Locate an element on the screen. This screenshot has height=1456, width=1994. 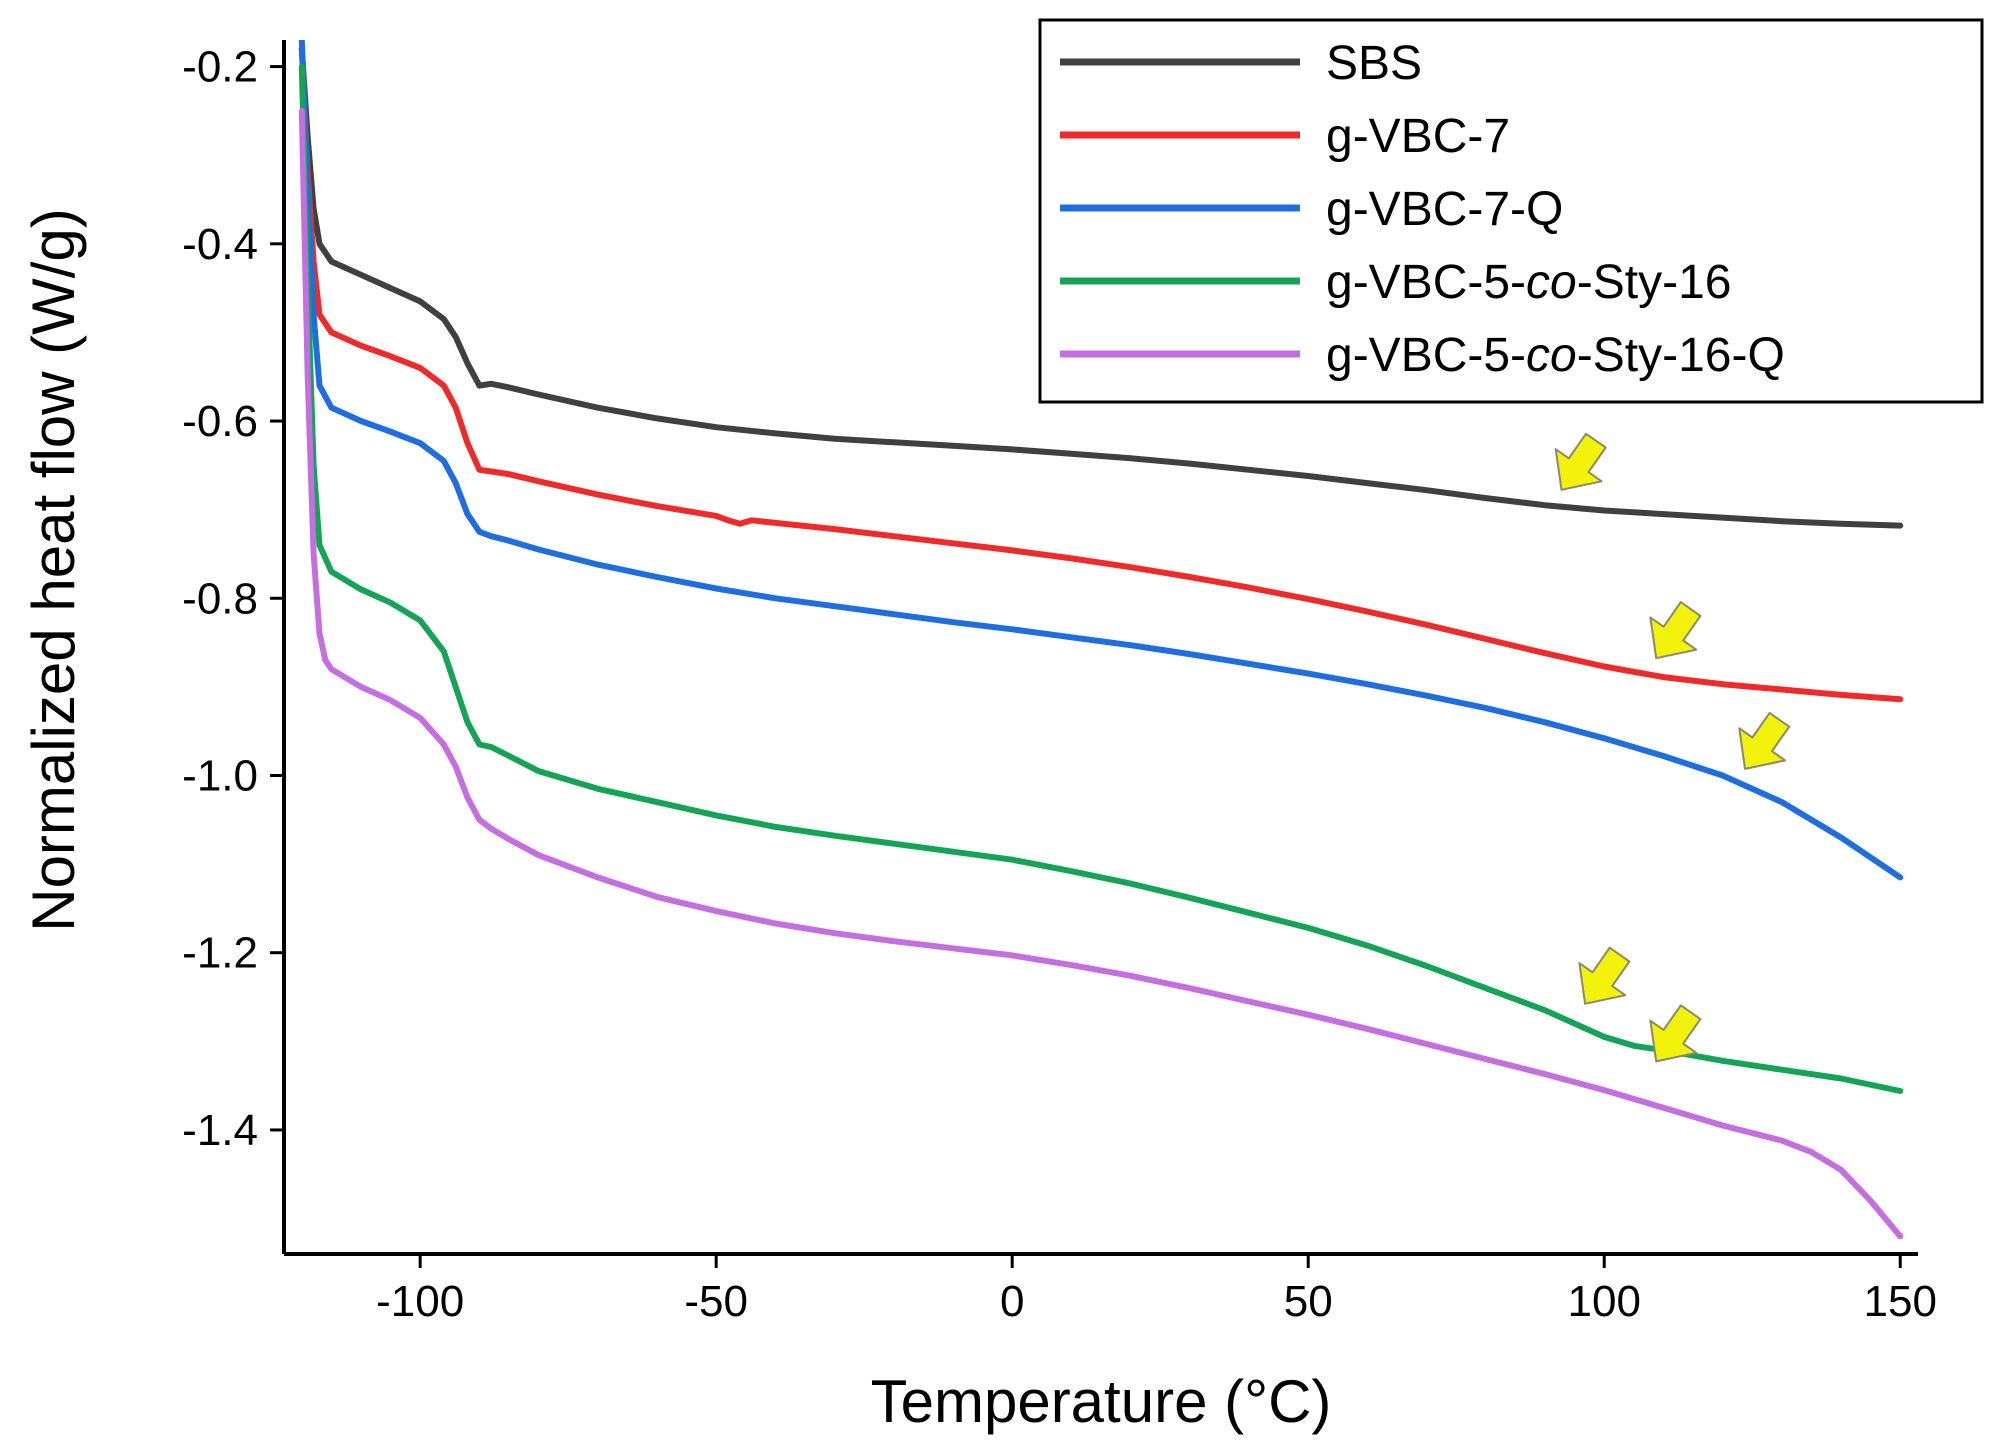
x-tick-label: -50 is located at coordinates (716, 1301).